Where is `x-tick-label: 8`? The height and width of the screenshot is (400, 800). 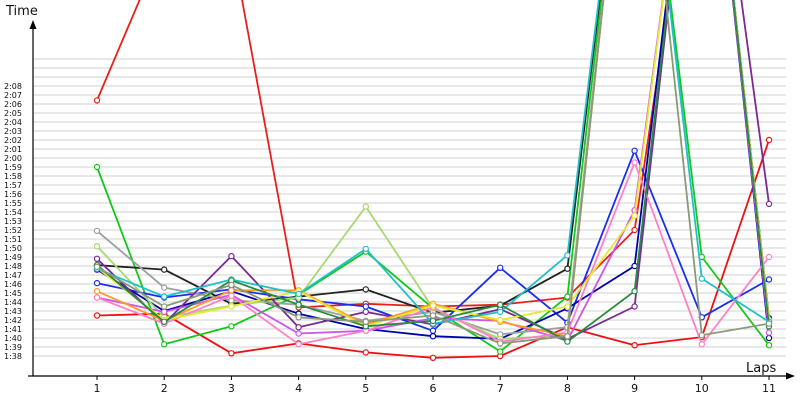
x-tick-label: 8 is located at coordinates (567, 388).